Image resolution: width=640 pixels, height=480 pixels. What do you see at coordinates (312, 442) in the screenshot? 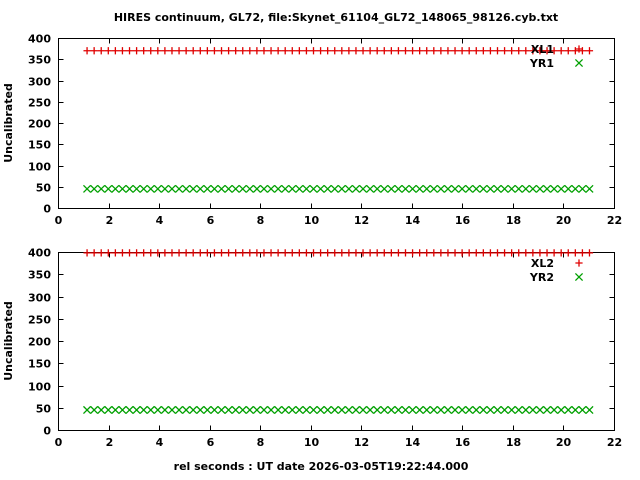
I see `x-tick-label: 10` at bounding box center [312, 442].